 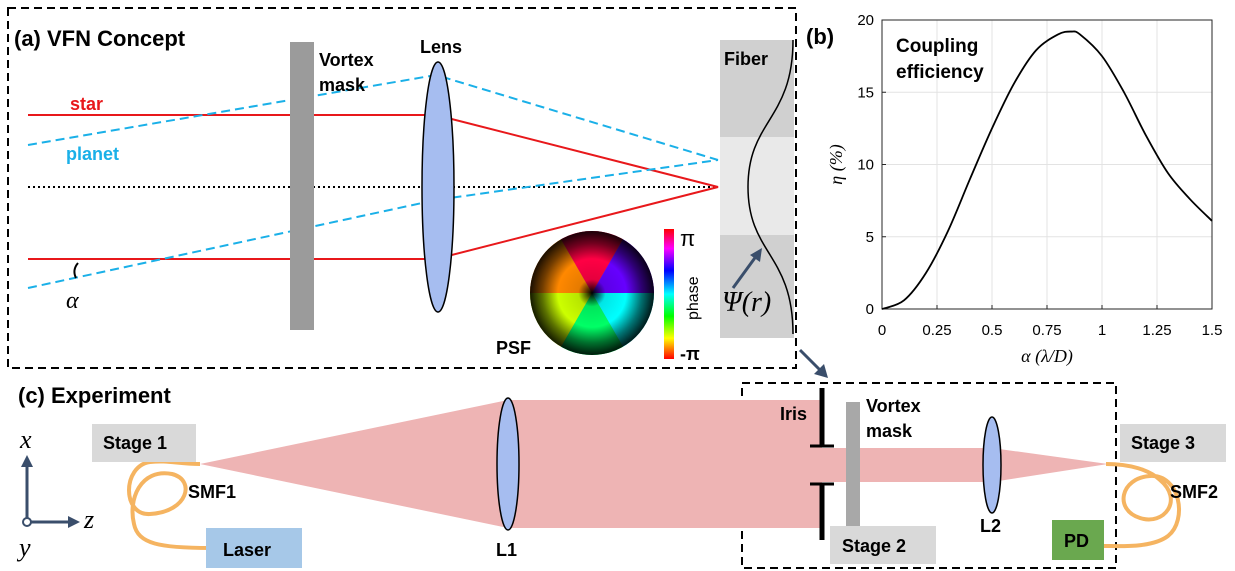 What do you see at coordinates (513, 348) in the screenshot?
I see `psf-label: PSF` at bounding box center [513, 348].